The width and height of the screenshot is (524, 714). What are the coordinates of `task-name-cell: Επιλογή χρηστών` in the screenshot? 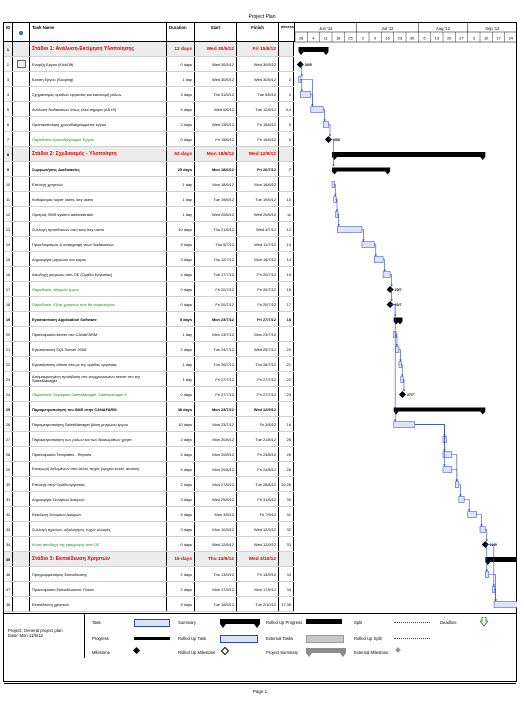 It's located at (98, 184).